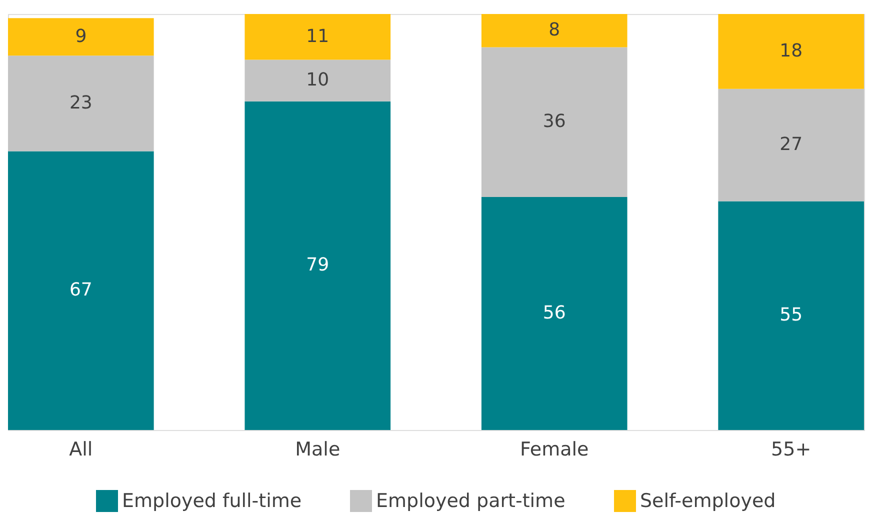 Image resolution: width=872 pixels, height=532 pixels. I want to click on data-label: 79, so click(318, 265).